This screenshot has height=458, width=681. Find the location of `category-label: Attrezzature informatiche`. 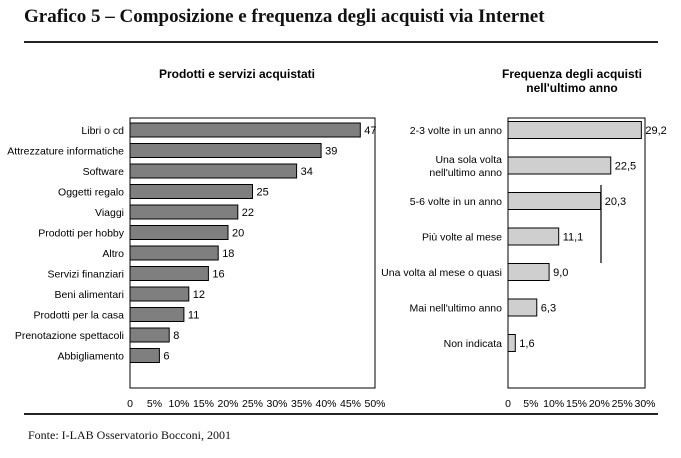

category-label: Attrezzature informatiche is located at coordinates (65, 152).